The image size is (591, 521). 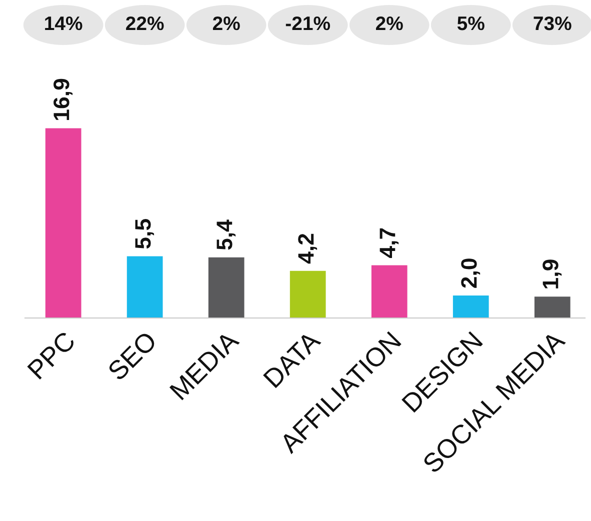 What do you see at coordinates (308, 23) in the screenshot?
I see `text: -21%` at bounding box center [308, 23].